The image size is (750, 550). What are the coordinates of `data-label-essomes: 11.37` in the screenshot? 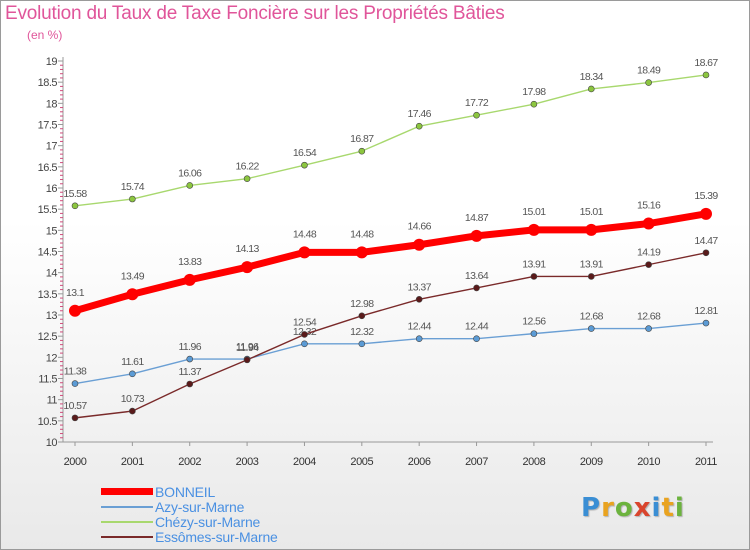 It's located at (189, 372).